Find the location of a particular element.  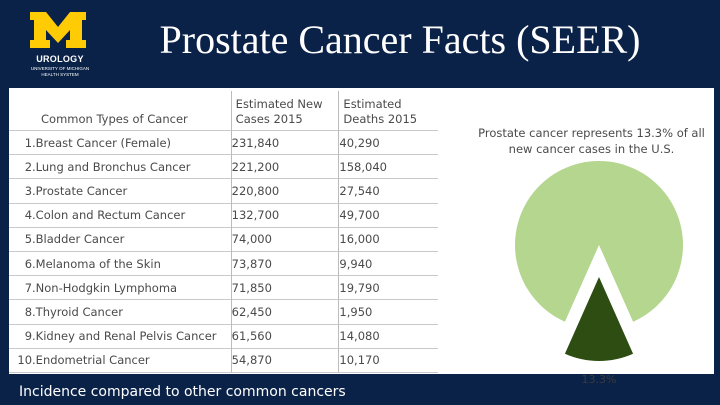

row-rank: 6. is located at coordinates (30, 263).